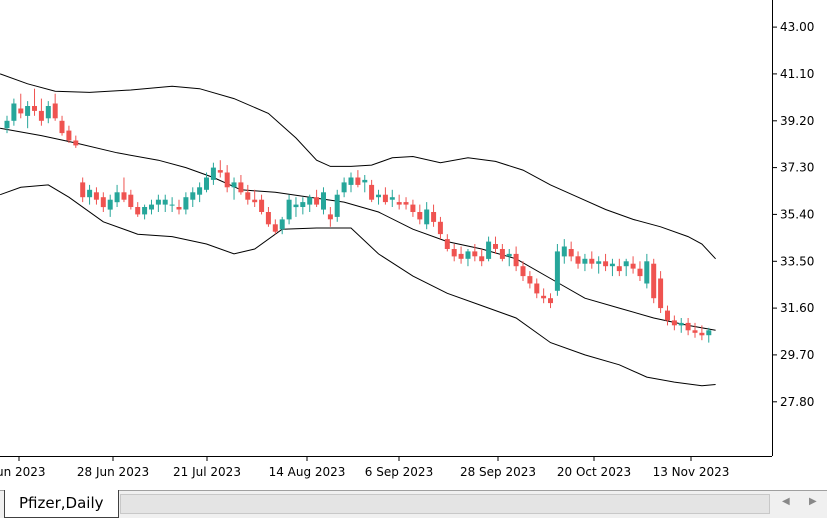  Describe the element at coordinates (813, 501) in the screenshot. I see `scroll-right-icon: ▶` at that location.